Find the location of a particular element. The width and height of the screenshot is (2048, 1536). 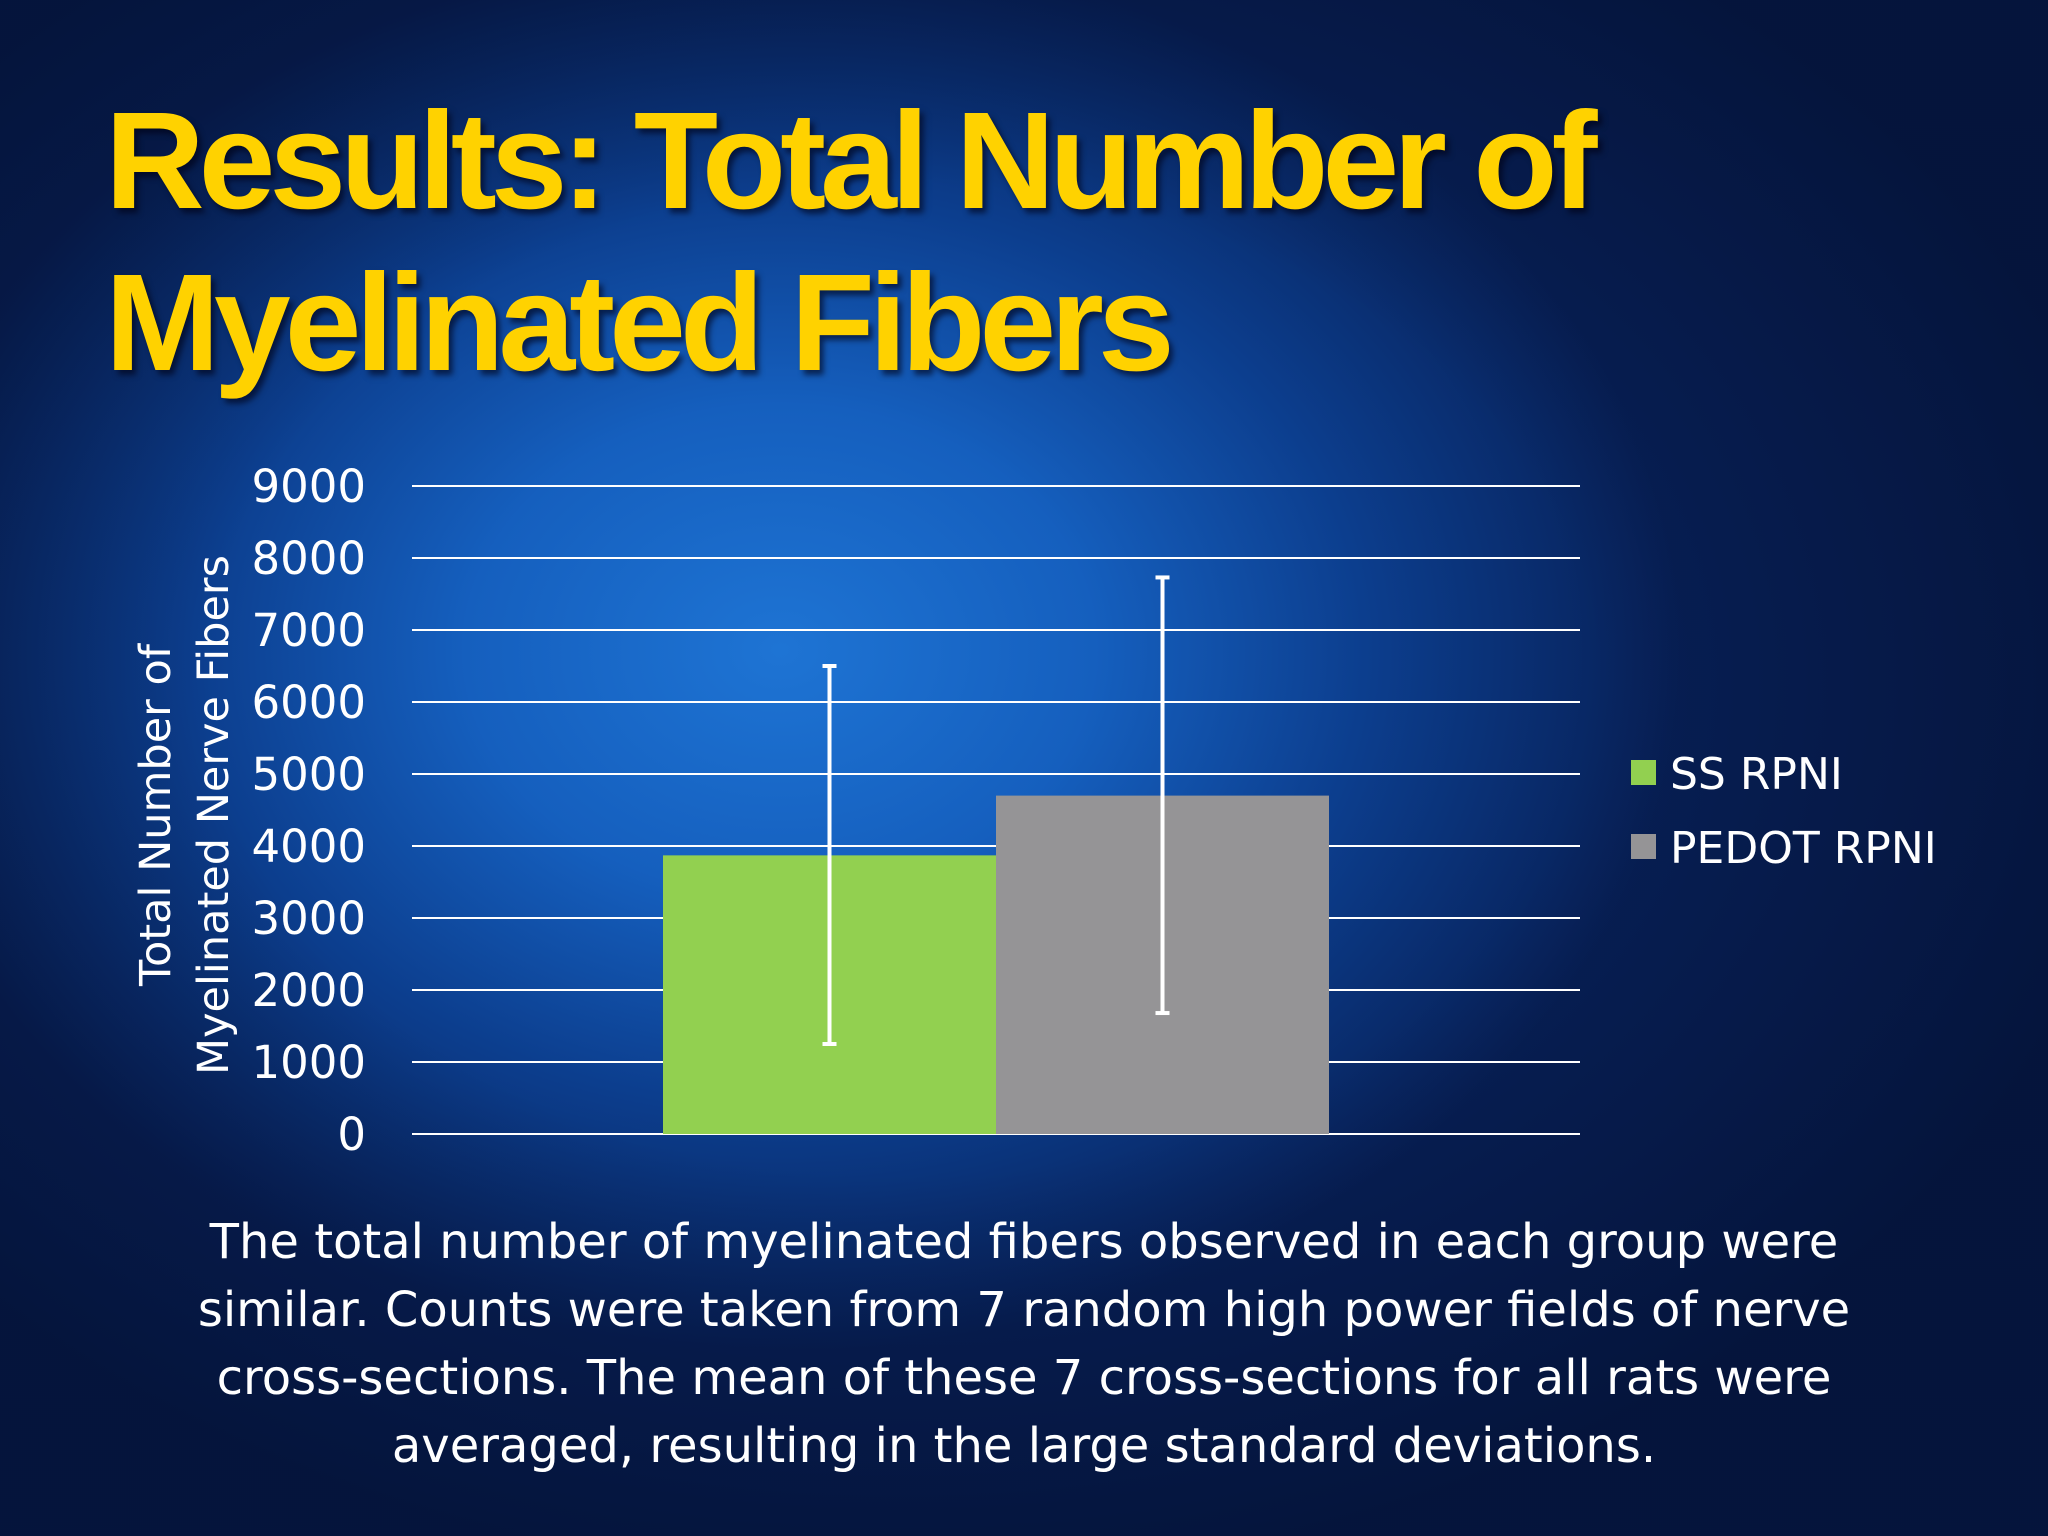

y-tick-label-4000: 4000 is located at coordinates (308, 846).